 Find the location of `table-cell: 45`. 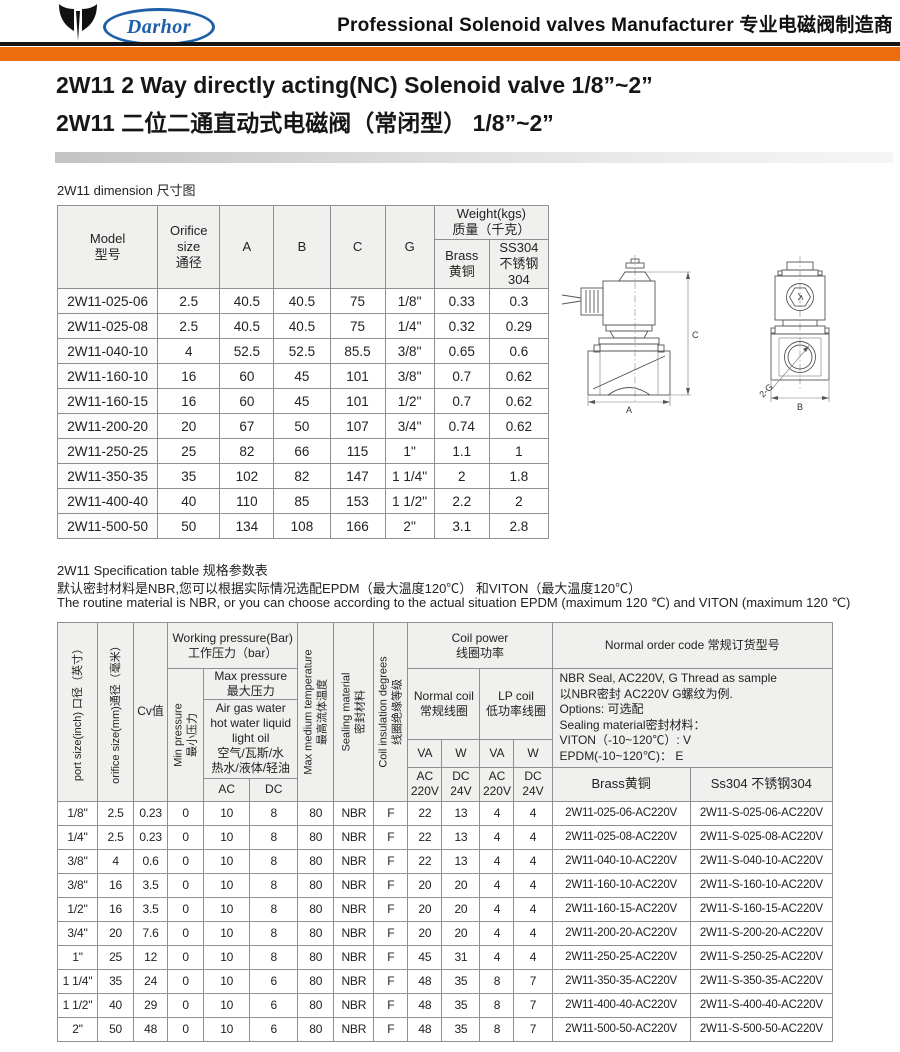

table-cell: 45 is located at coordinates (425, 957).